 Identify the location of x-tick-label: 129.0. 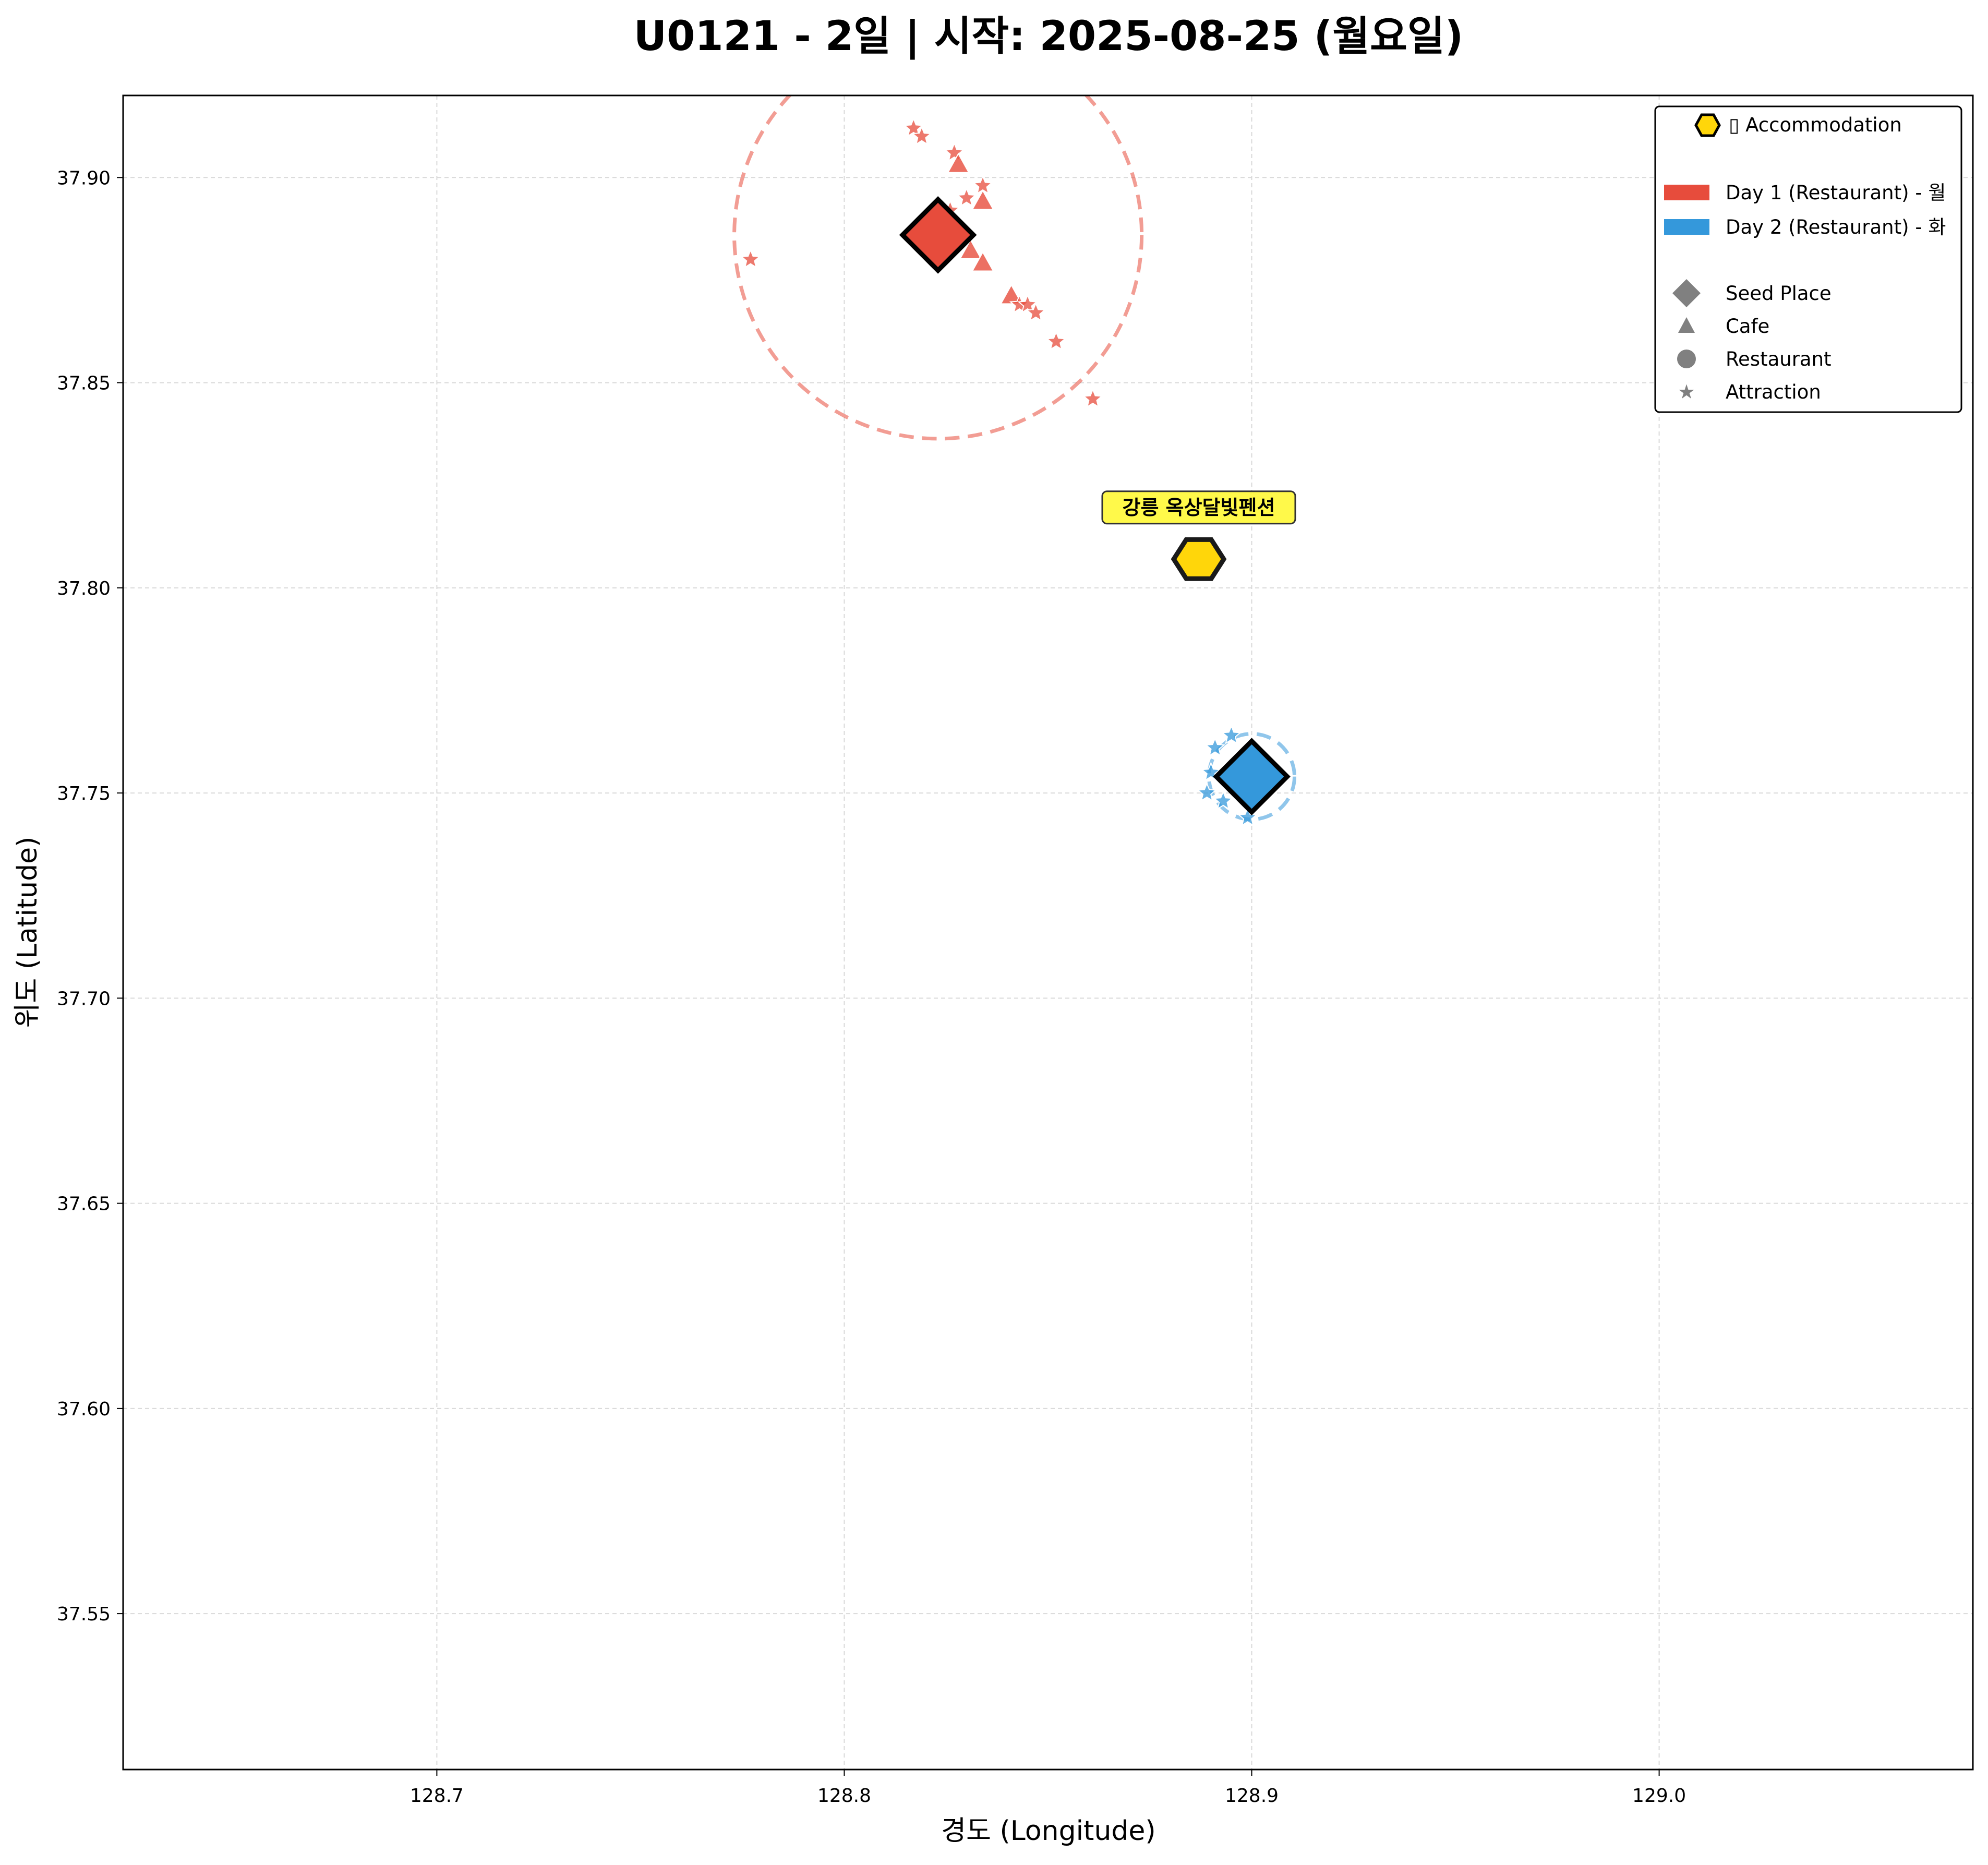
(1659, 1796).